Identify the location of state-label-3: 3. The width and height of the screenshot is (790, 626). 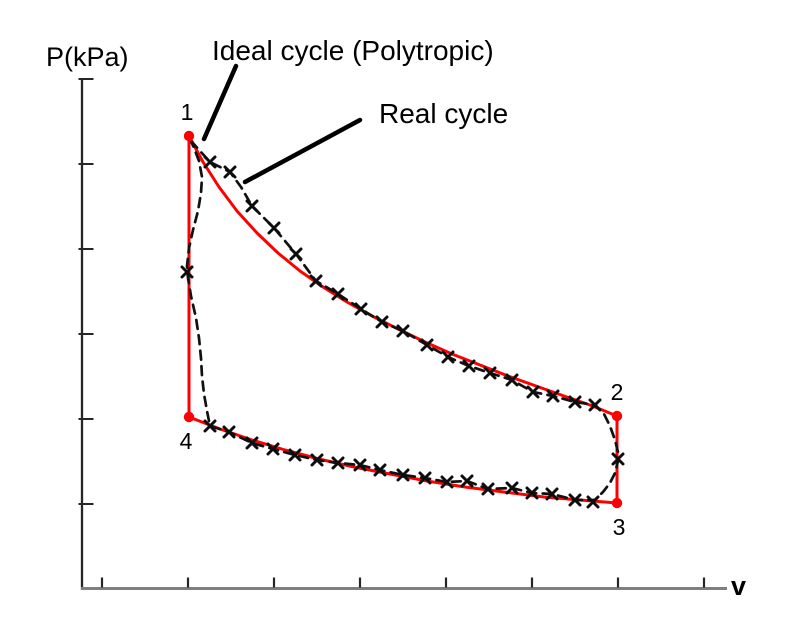
(619, 527).